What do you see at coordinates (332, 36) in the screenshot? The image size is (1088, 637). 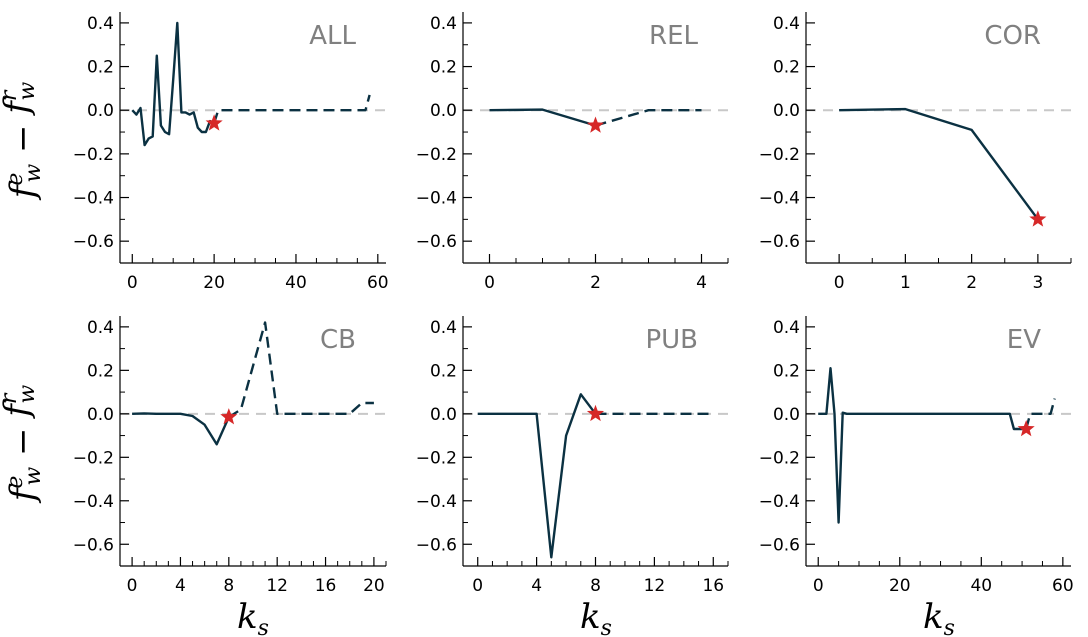 I see `panel-title: ALL` at bounding box center [332, 36].